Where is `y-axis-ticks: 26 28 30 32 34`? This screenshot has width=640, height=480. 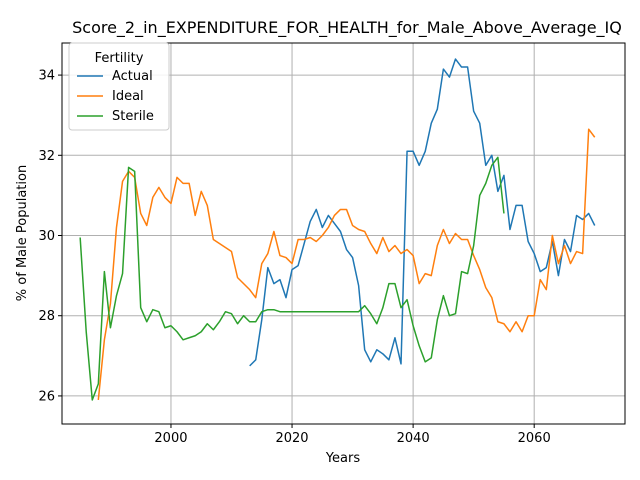 y-axis-ticks: 26 28 30 32 34 is located at coordinates (50, 236).